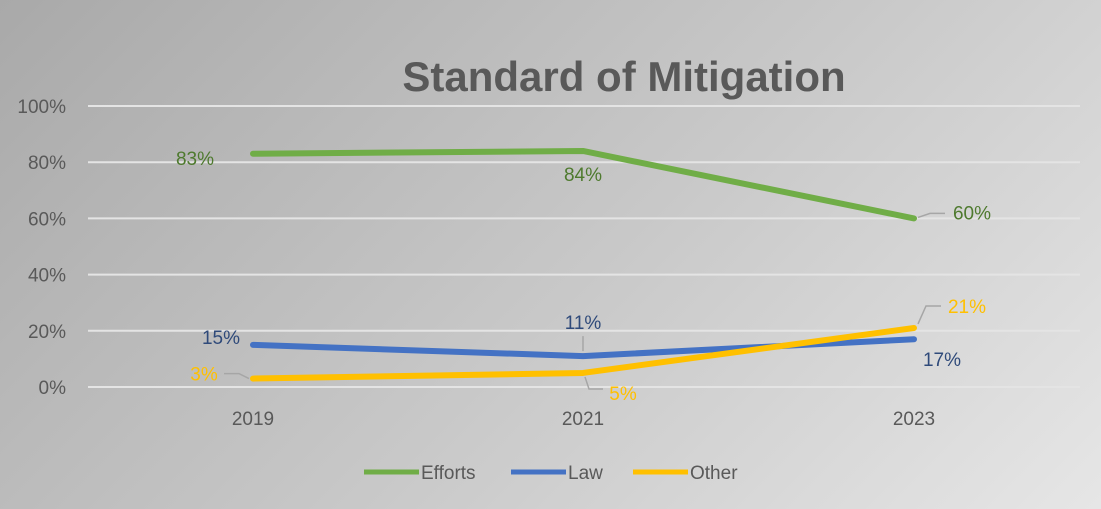 This screenshot has width=1101, height=509. I want to click on data-label-other: 21%, so click(967, 307).